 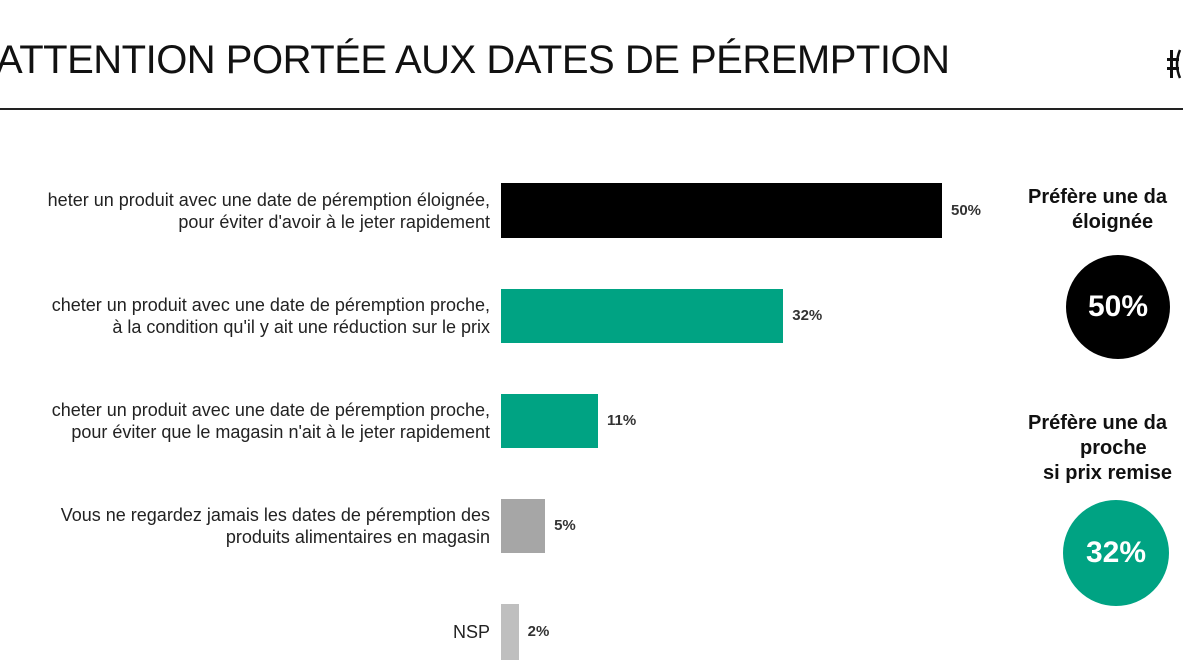 What do you see at coordinates (807, 315) in the screenshot?
I see `bar-value-label: 32%` at bounding box center [807, 315].